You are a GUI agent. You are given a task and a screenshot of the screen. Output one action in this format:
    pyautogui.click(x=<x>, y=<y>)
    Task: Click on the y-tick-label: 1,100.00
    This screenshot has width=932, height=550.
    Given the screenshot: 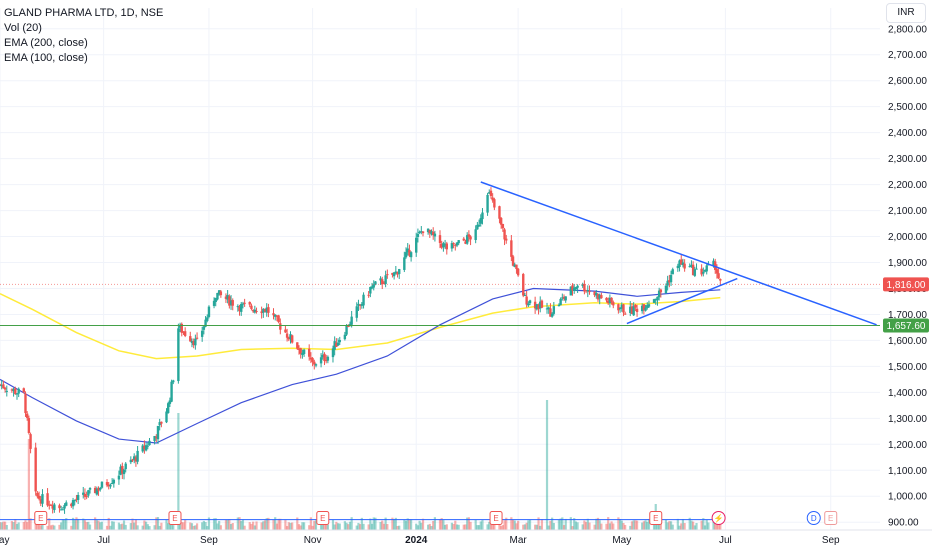 What is the action you would take?
    pyautogui.click(x=907, y=471)
    